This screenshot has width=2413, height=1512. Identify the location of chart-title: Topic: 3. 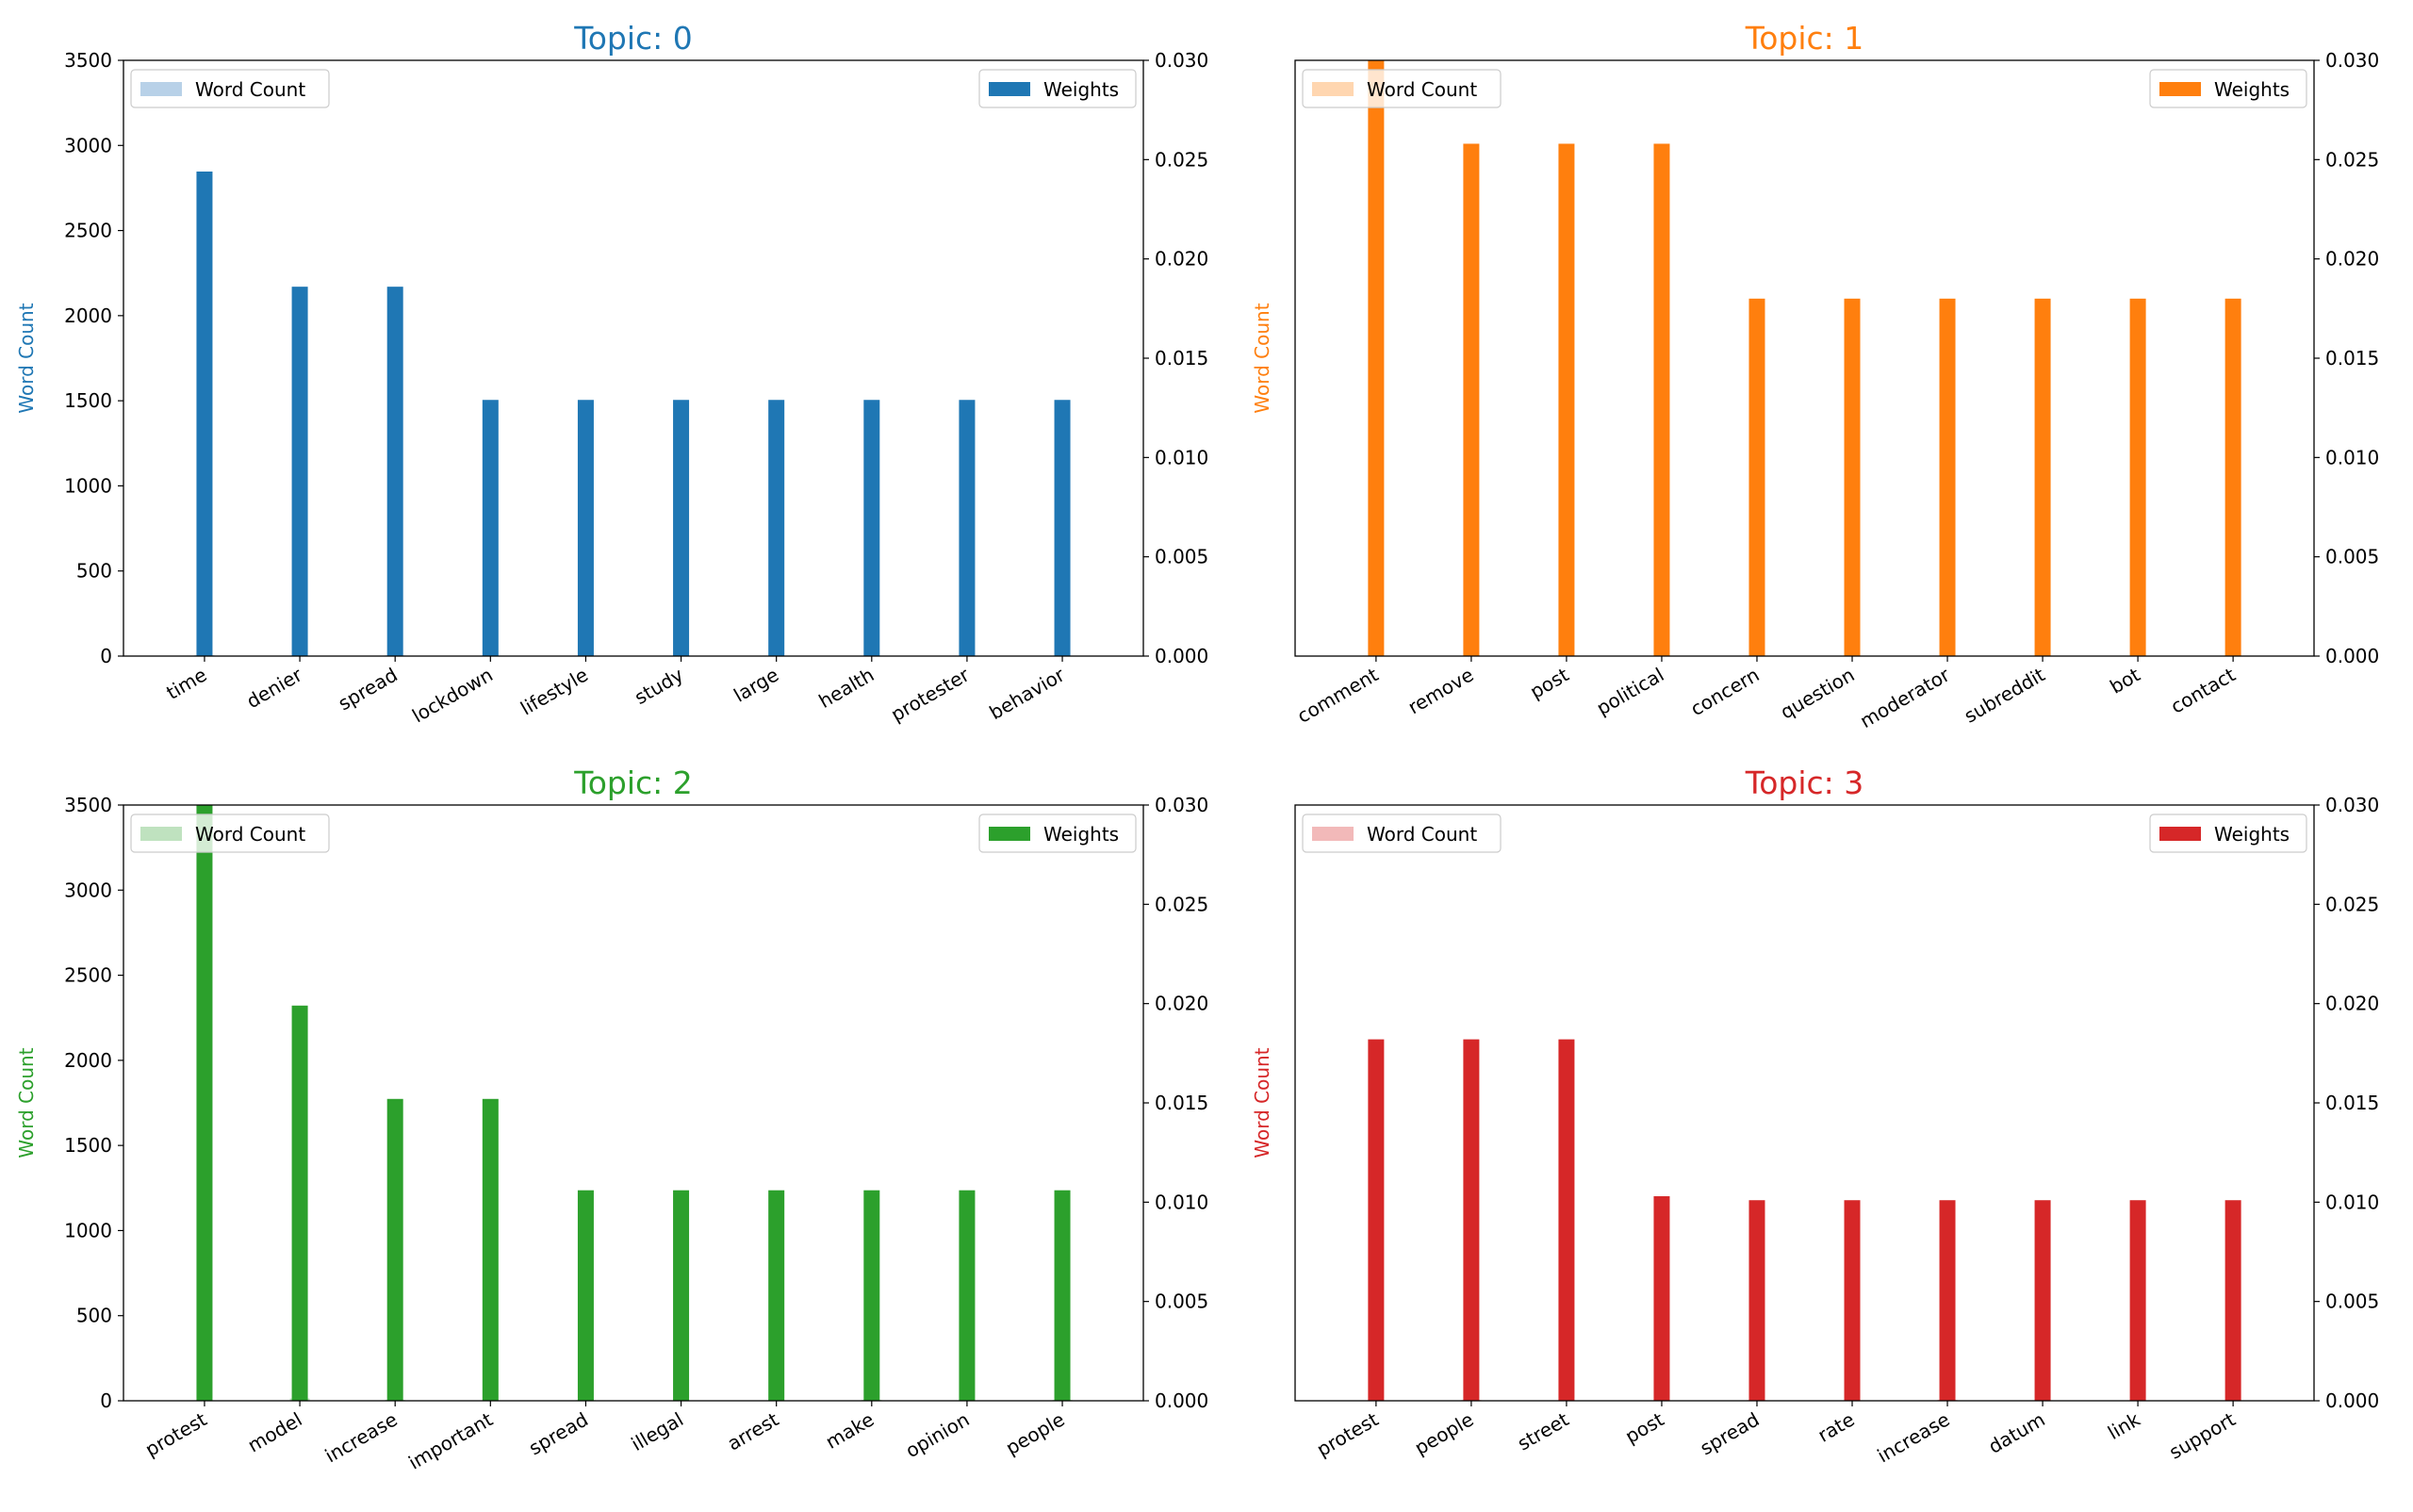
(1805, 783).